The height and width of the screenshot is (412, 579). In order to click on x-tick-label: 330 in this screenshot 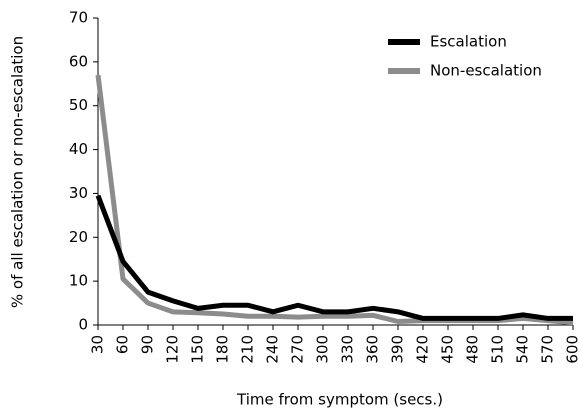, I will do `click(348, 349)`.